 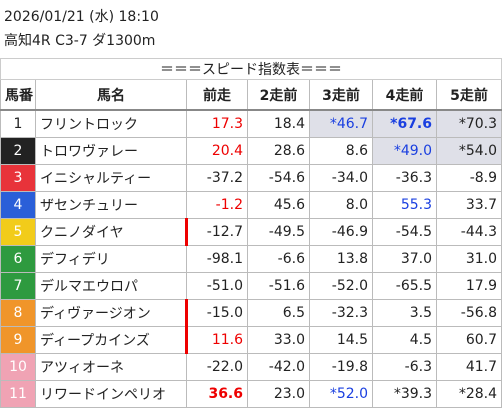 I want to click on speed-index: -22.0, so click(x=217, y=367).